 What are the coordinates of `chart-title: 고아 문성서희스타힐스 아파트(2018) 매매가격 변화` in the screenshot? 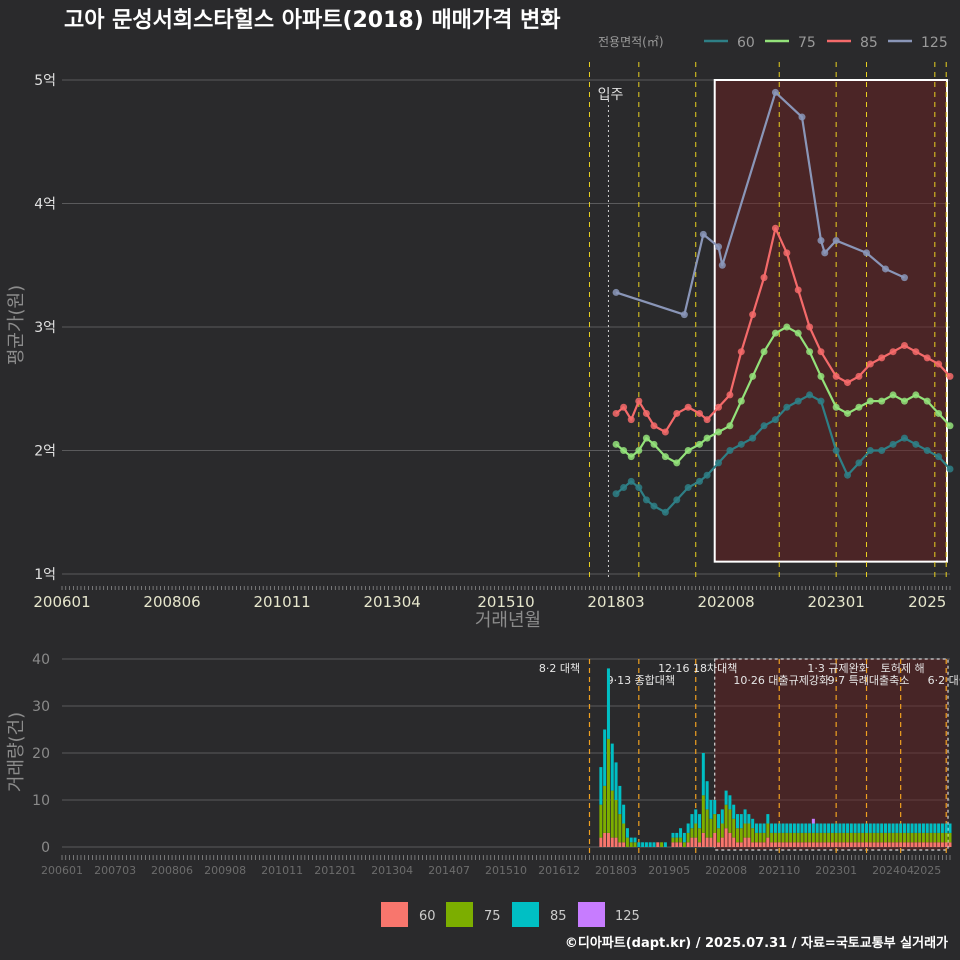 It's located at (312, 20).